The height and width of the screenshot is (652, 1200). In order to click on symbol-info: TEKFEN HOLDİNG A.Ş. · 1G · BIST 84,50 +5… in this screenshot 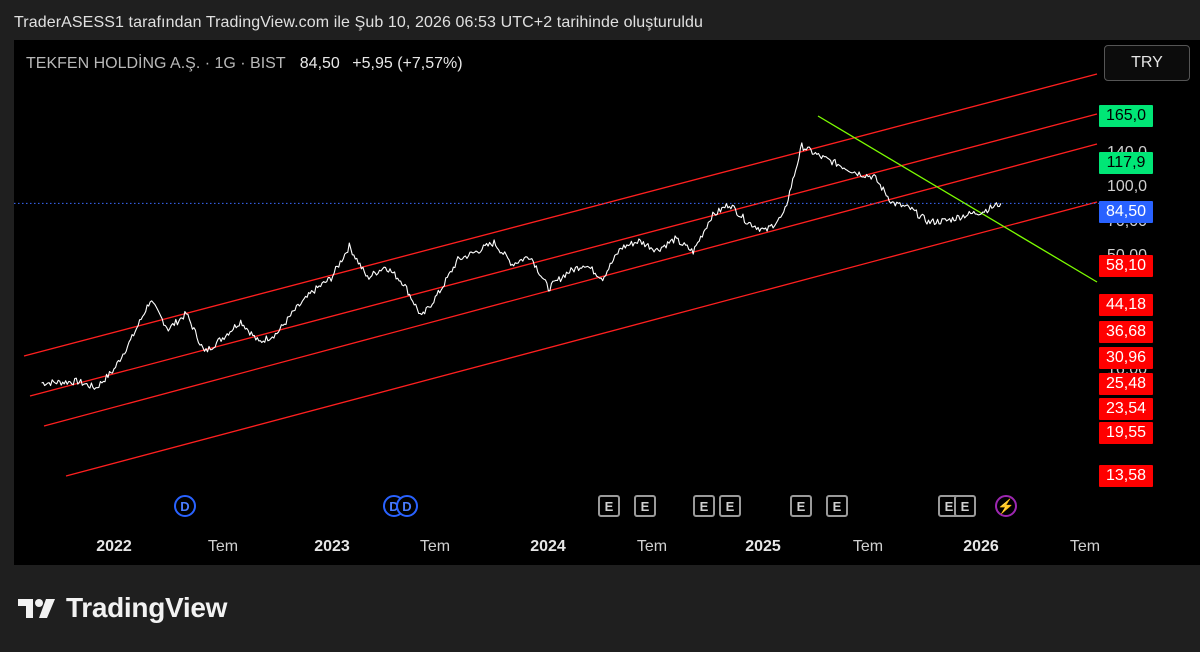, I will do `click(244, 64)`.